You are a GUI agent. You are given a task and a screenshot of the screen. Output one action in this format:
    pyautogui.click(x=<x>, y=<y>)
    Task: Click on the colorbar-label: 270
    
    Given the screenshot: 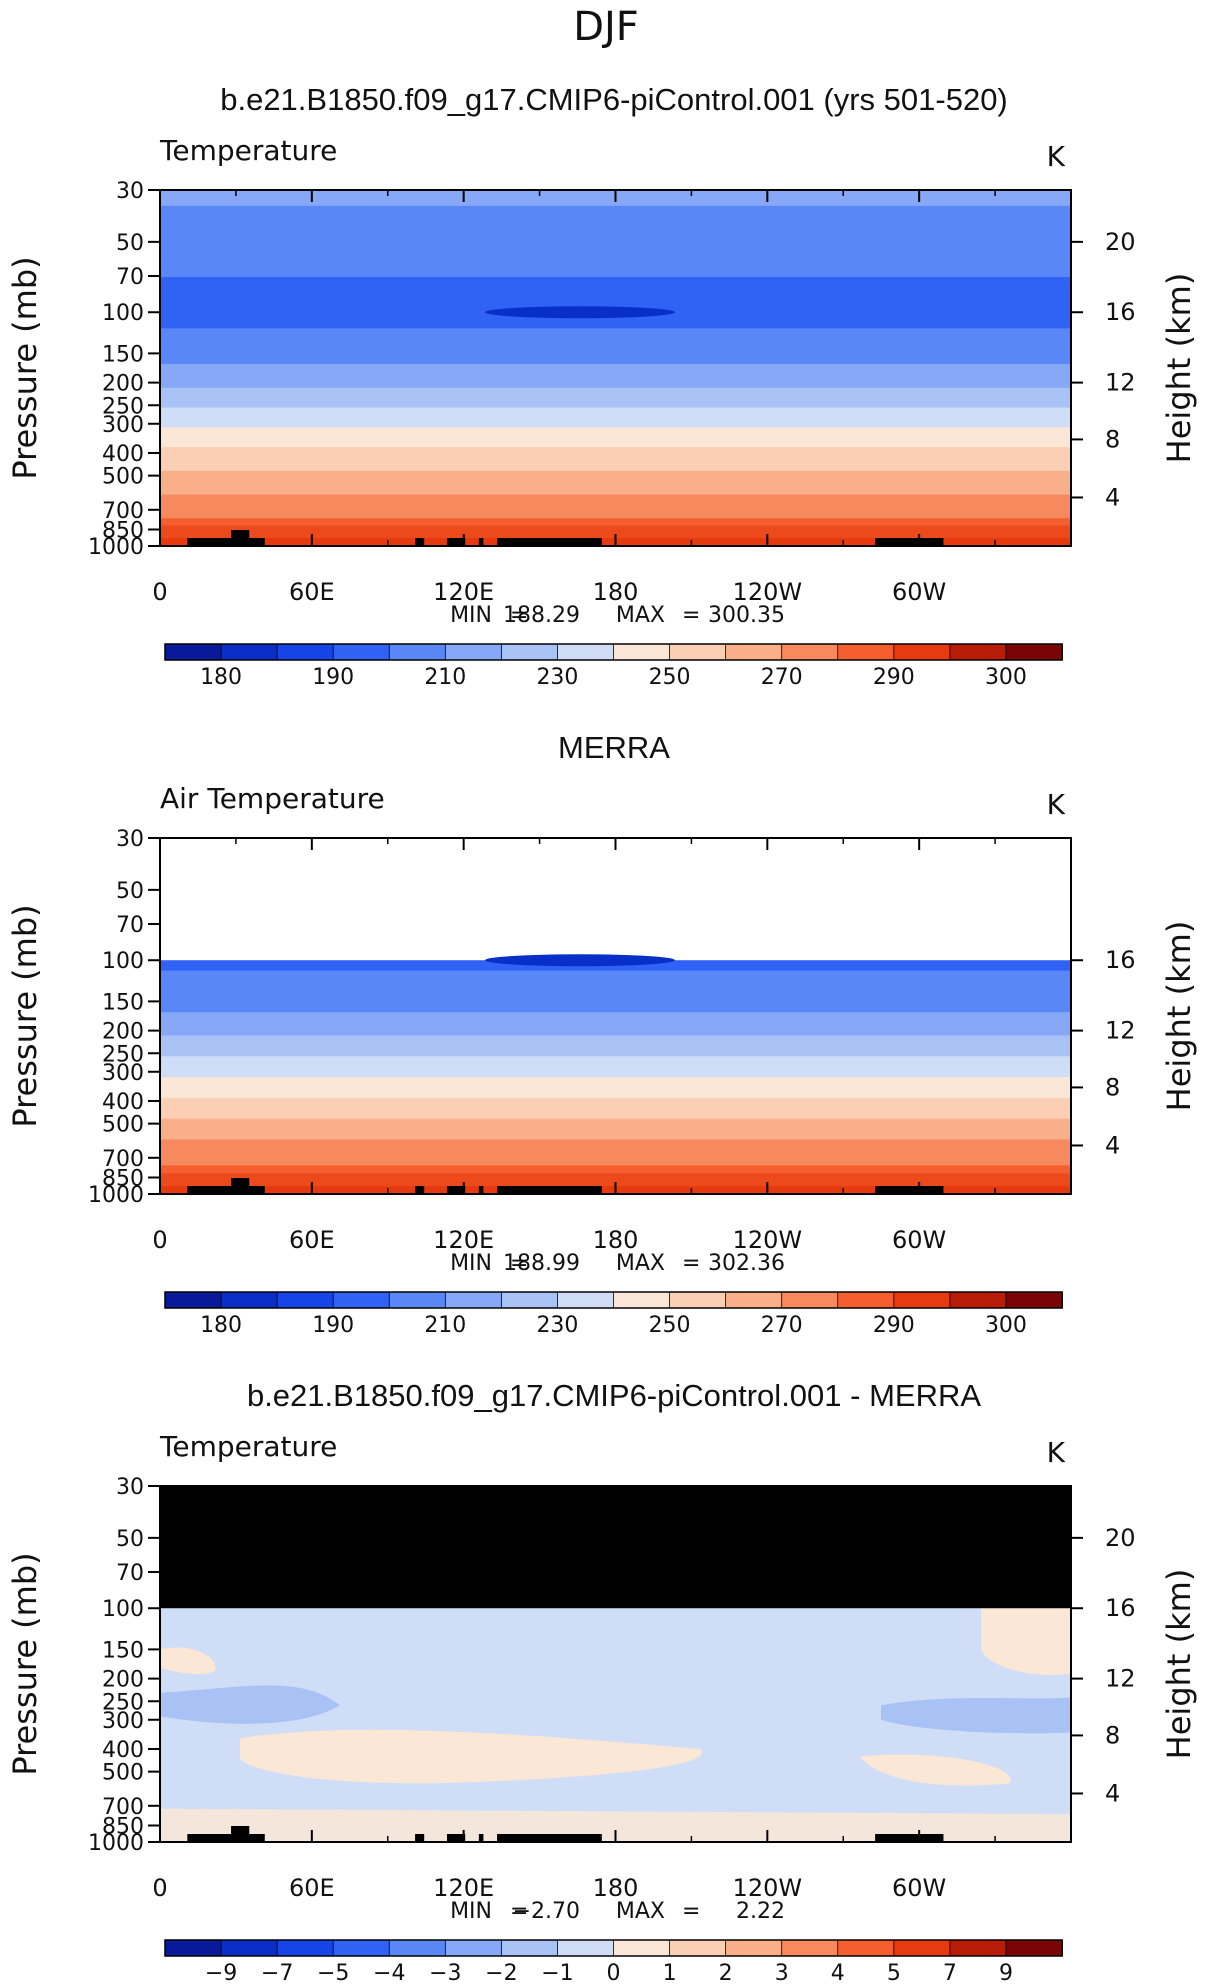 What is the action you would take?
    pyautogui.click(x=782, y=677)
    